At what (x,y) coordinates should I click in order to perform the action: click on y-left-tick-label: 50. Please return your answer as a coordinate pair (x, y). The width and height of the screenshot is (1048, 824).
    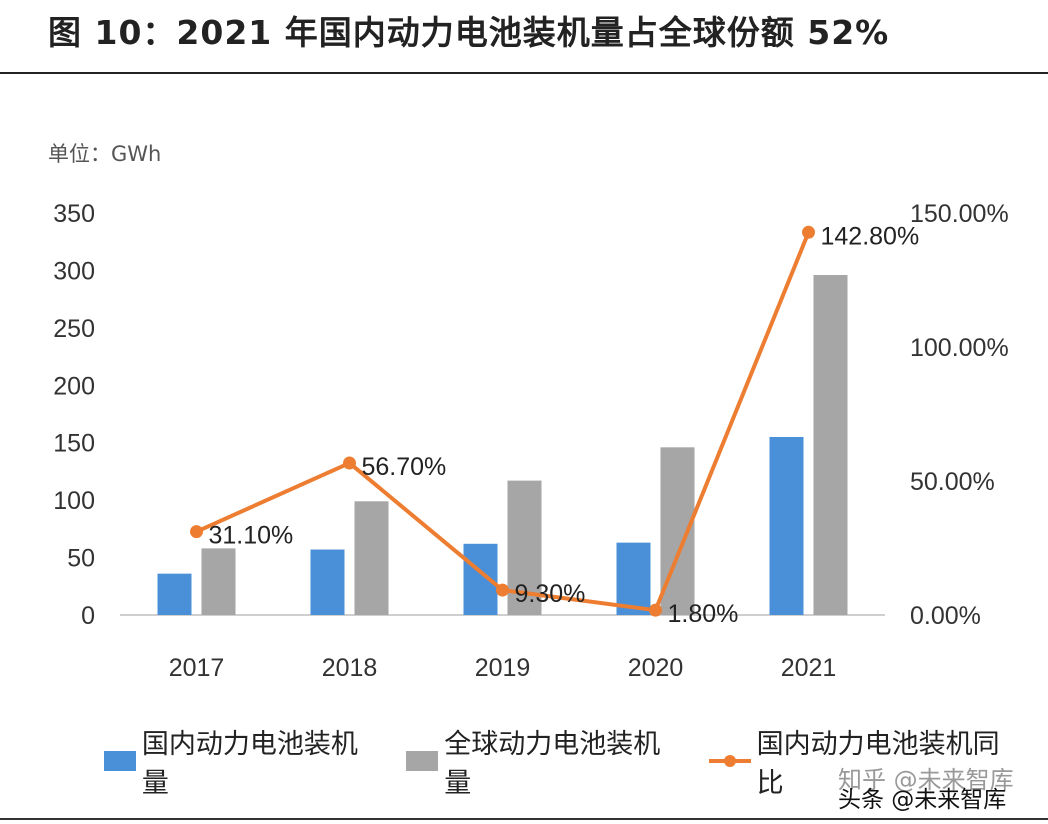
    Looking at the image, I should click on (81, 559).